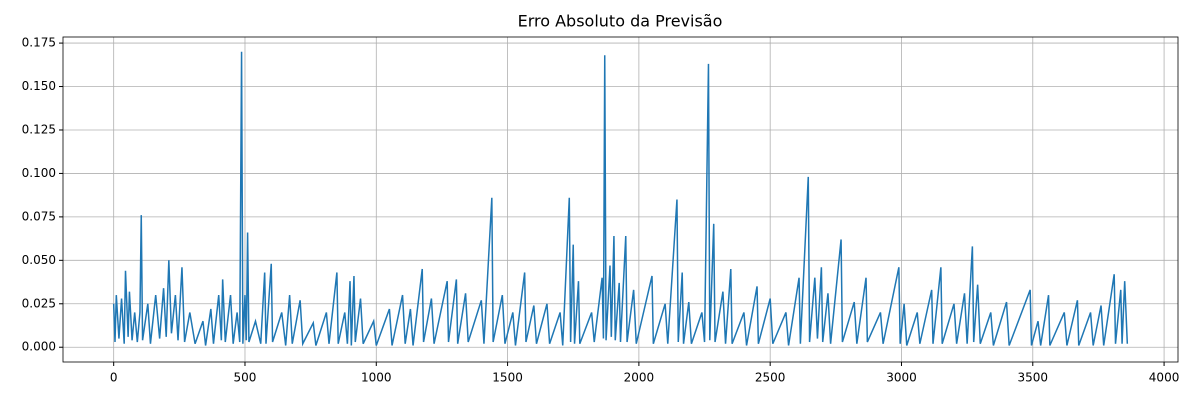  What do you see at coordinates (39, 260) in the screenshot?
I see `y-tick-label: 0.050` at bounding box center [39, 260].